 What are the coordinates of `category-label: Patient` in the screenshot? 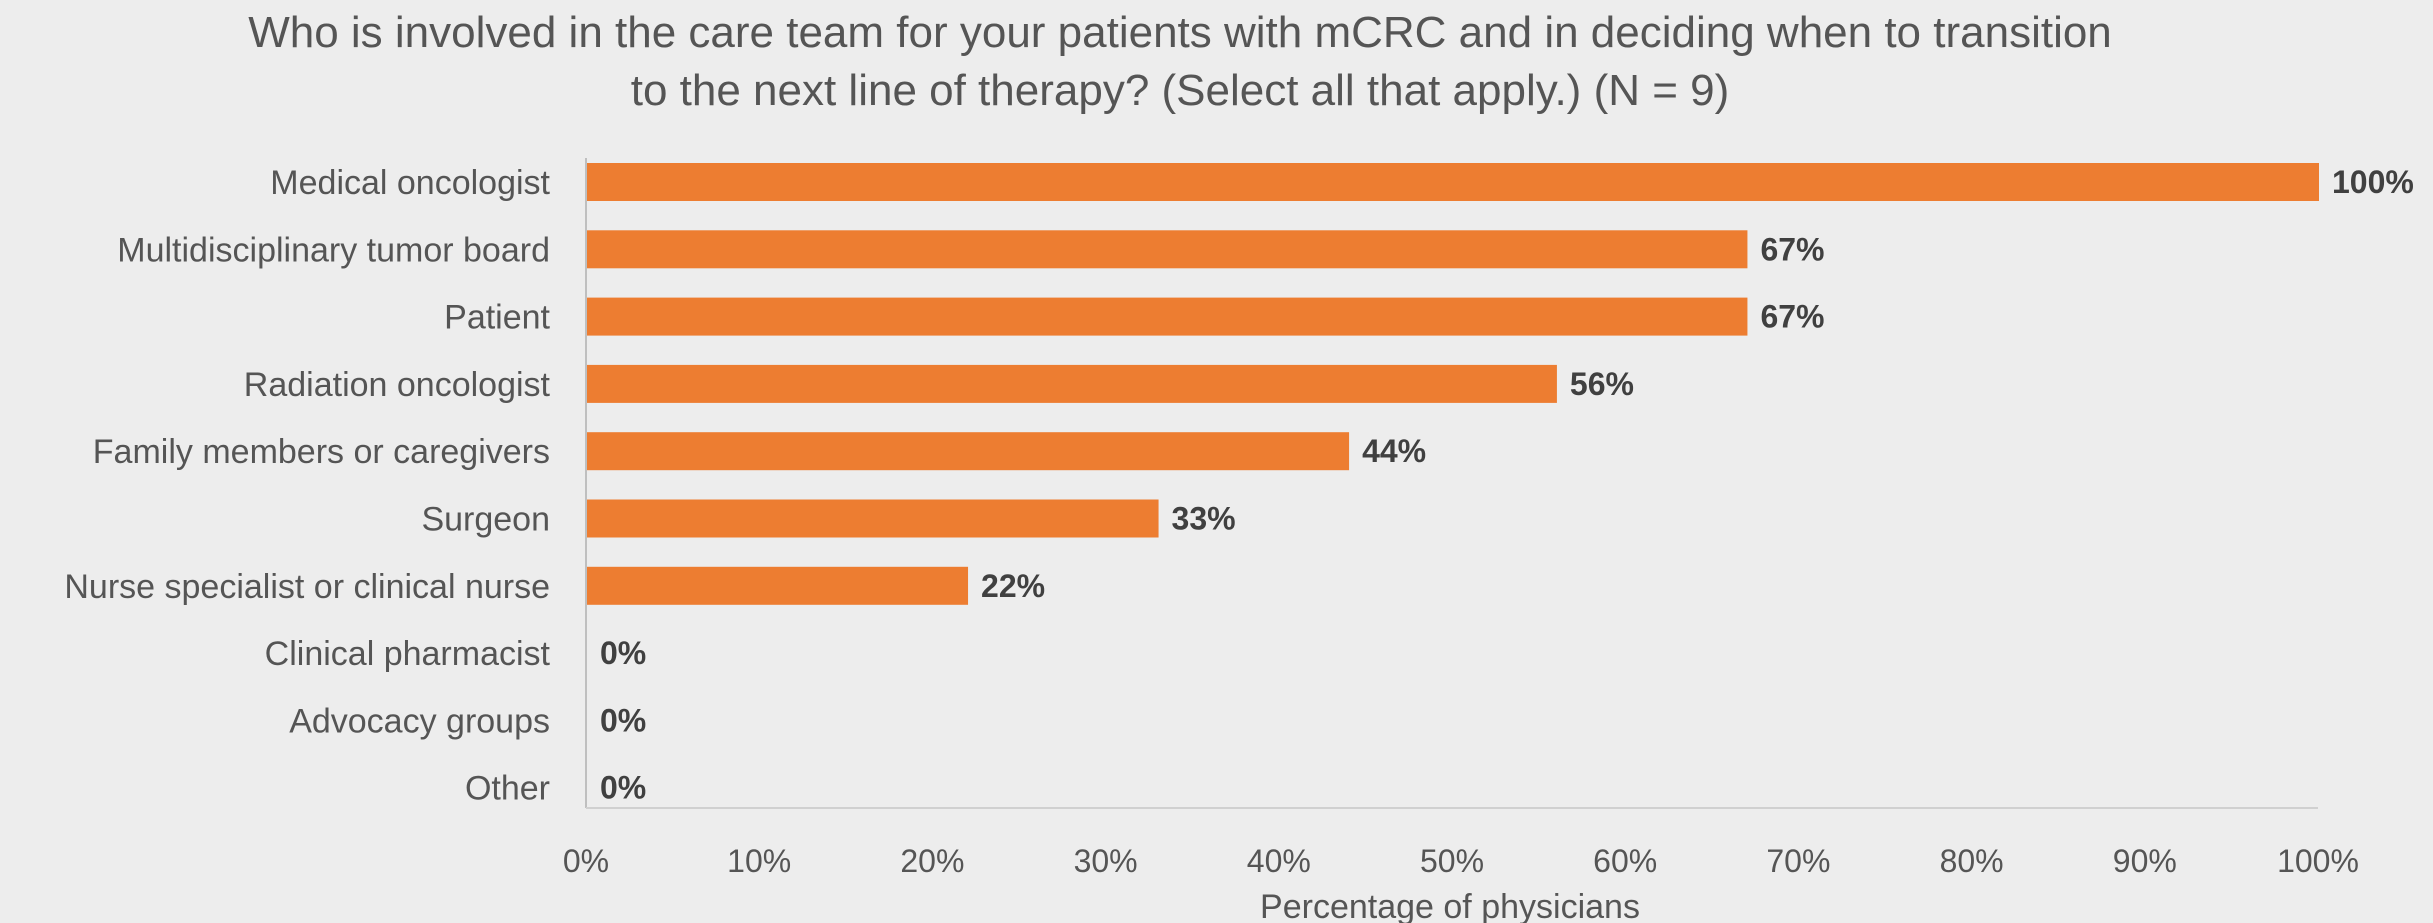 It's located at (497, 318).